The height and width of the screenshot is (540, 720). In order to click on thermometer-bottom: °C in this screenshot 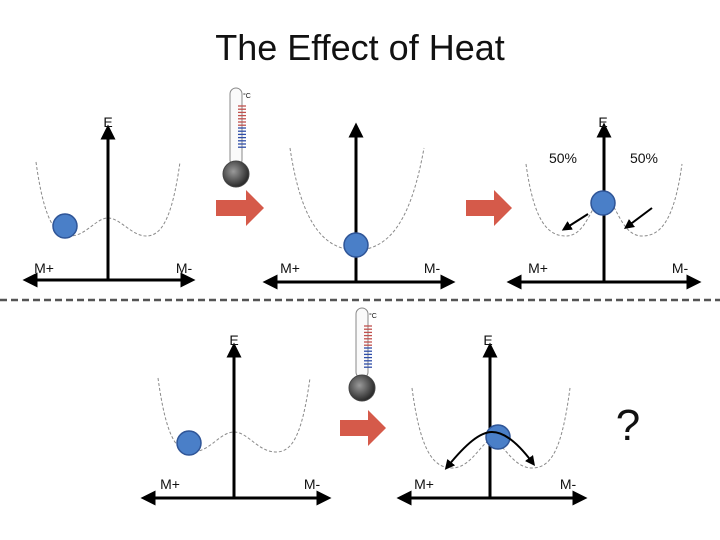, I will do `click(362, 354)`.